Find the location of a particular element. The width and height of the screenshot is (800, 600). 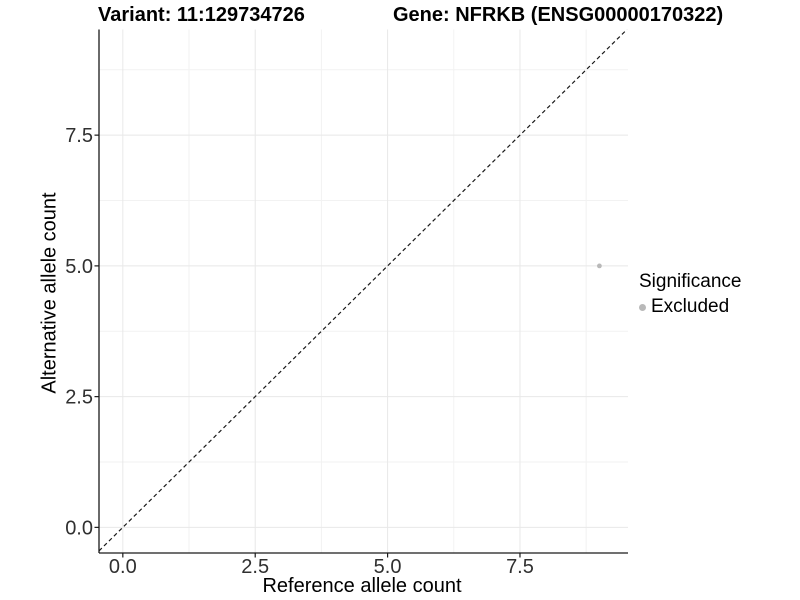

x-tick-label: 7.5 is located at coordinates (520, 567).